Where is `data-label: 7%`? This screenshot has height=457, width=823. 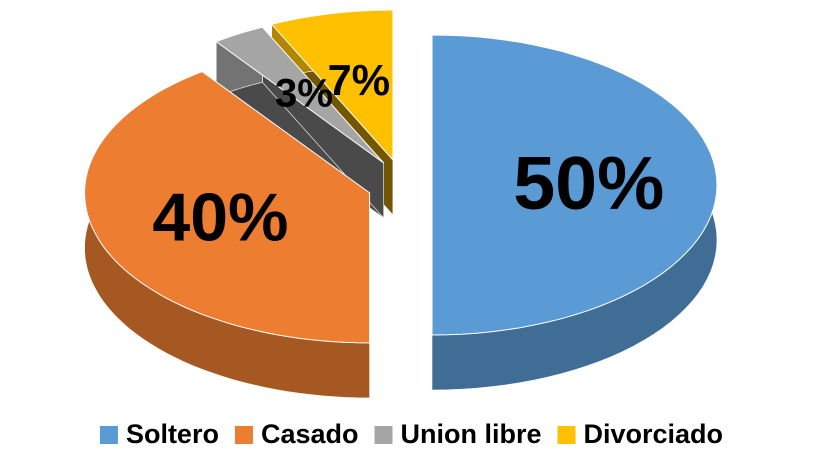
data-label: 7% is located at coordinates (359, 81).